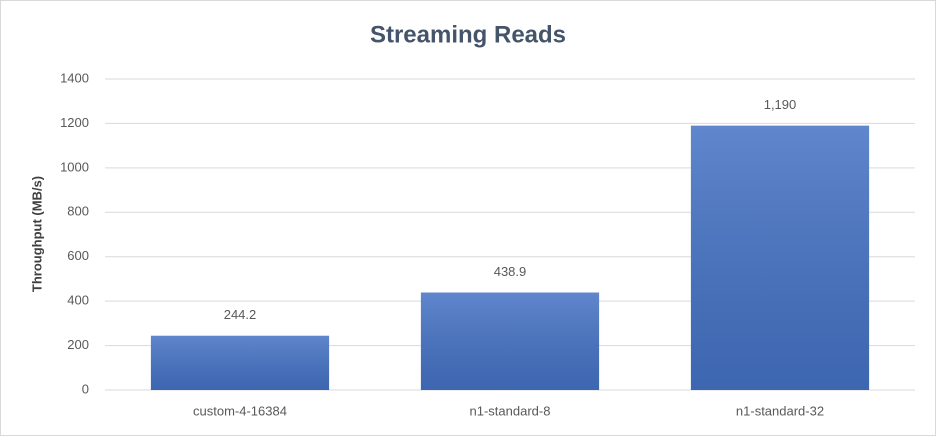 Image resolution: width=936 pixels, height=436 pixels. What do you see at coordinates (78, 211) in the screenshot?
I see `y-tick-label: 800` at bounding box center [78, 211].